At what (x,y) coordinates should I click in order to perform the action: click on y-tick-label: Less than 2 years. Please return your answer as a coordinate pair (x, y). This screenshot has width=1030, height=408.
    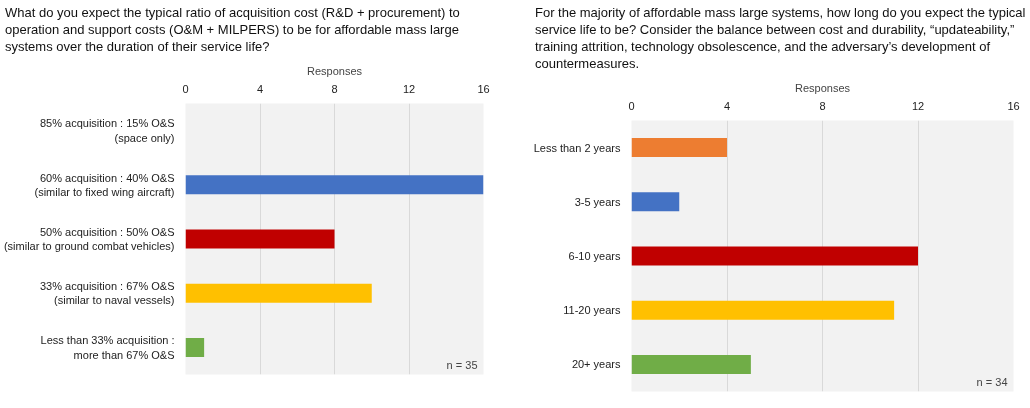
    Looking at the image, I should click on (577, 147).